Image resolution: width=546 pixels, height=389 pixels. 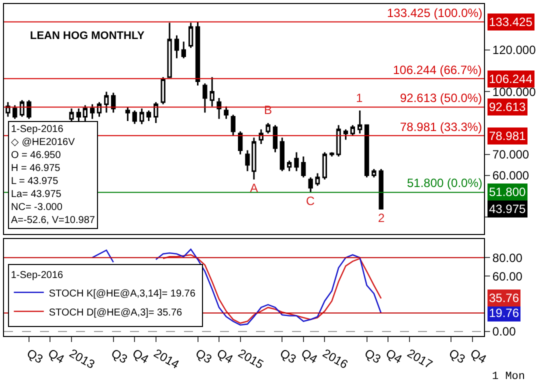 What do you see at coordinates (268, 110) in the screenshot?
I see `annotation: B` at bounding box center [268, 110].